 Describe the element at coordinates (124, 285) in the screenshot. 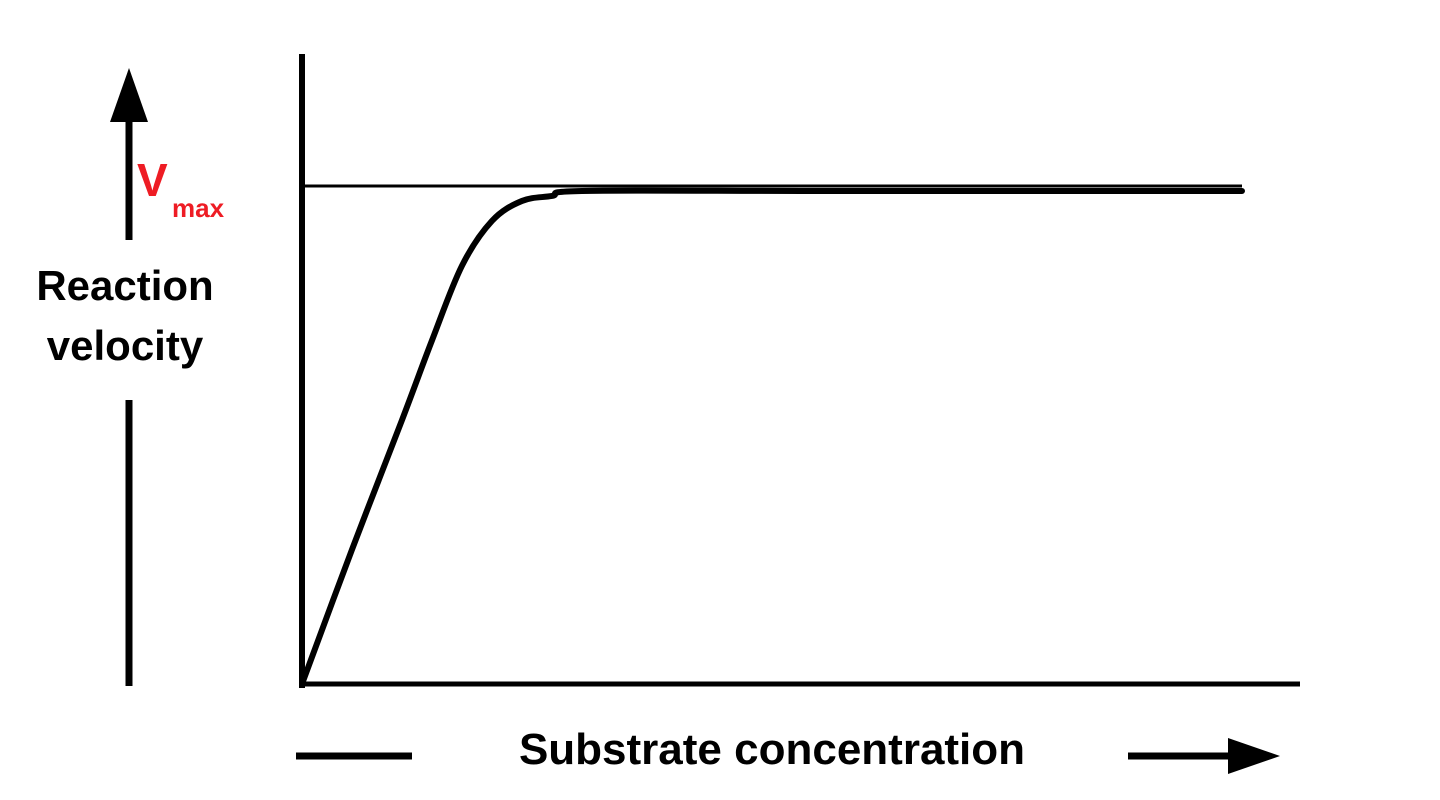

I see `y-axis-label-line-1: Reaction` at that location.